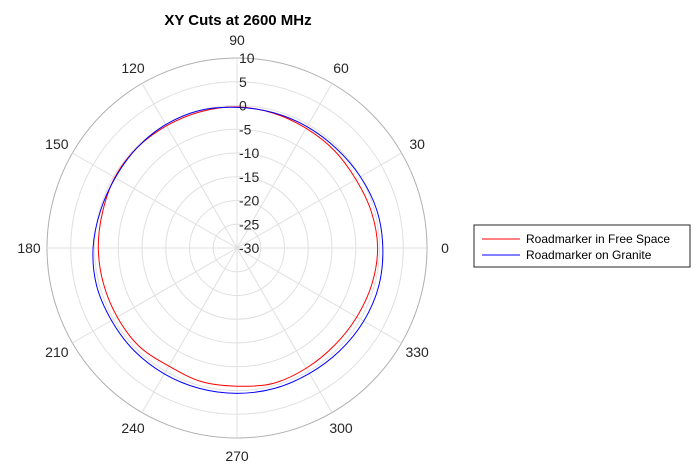 Image resolution: width=698 pixels, height=465 pixels. What do you see at coordinates (249, 248) in the screenshot?
I see `radial-tick-label: -30` at bounding box center [249, 248].